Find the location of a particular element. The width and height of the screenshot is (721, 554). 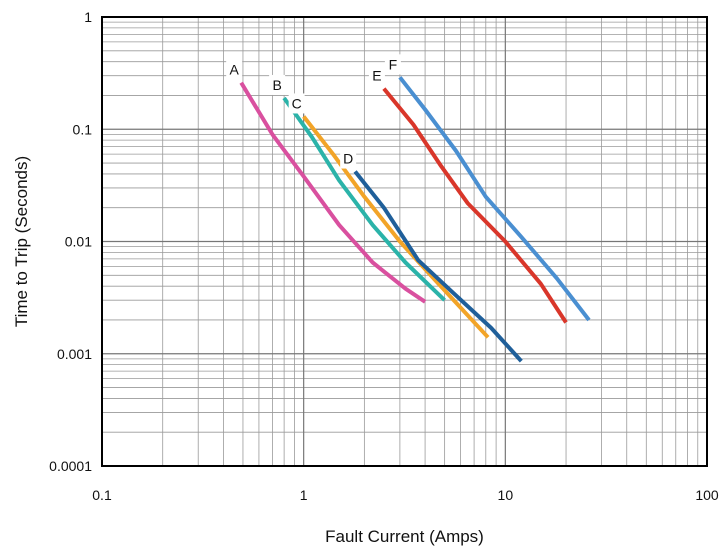

series-label-c: C is located at coordinates (297, 103).